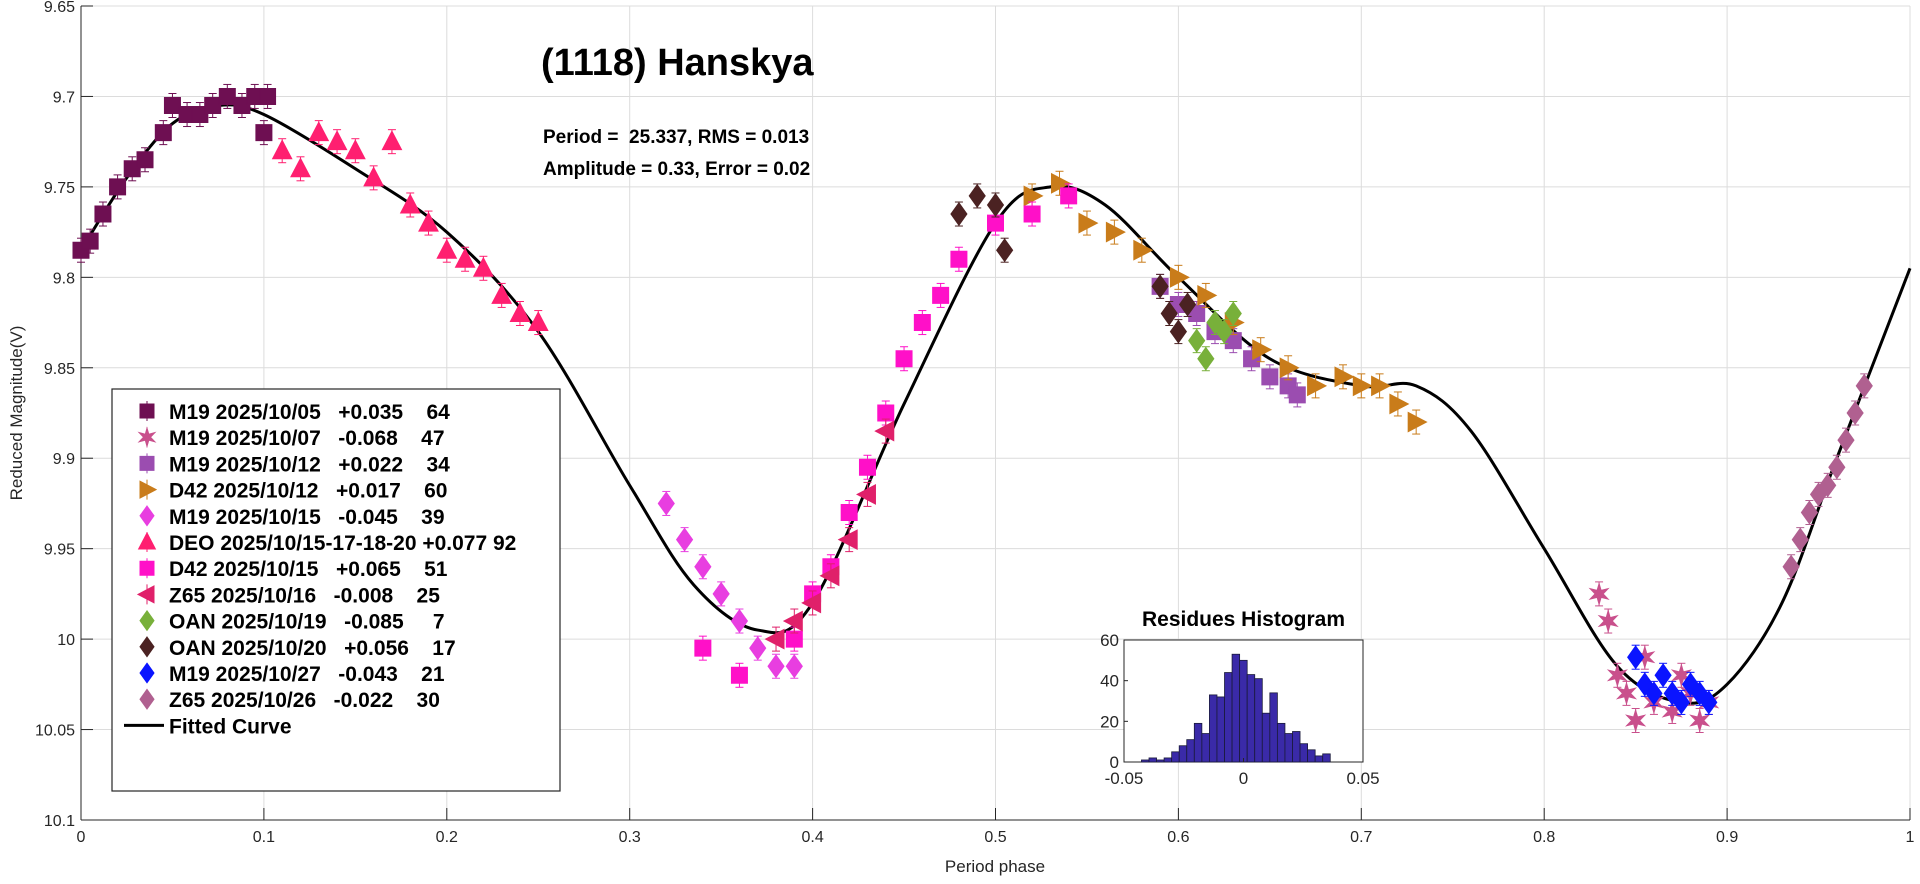 Image resolution: width=1920 pixels, height=884 pixels. I want to click on x-axis-label: Period phase, so click(995, 866).